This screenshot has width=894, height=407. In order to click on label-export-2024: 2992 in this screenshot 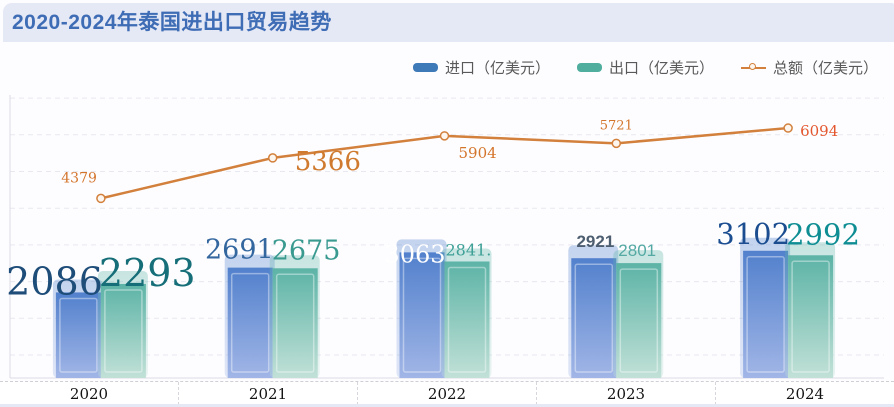, I will do `click(823, 234)`.